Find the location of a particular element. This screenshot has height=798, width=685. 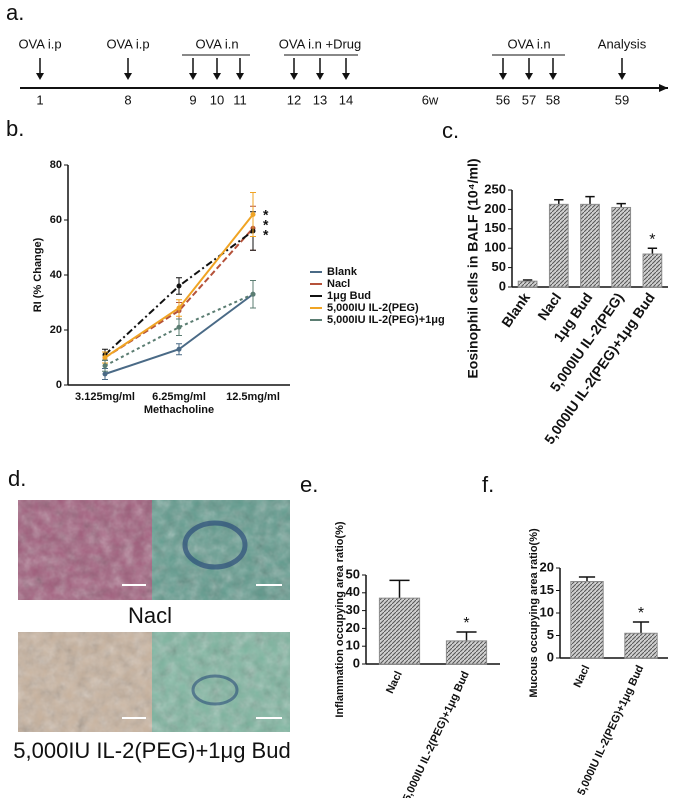

caption: Nacl is located at coordinates (150, 615).